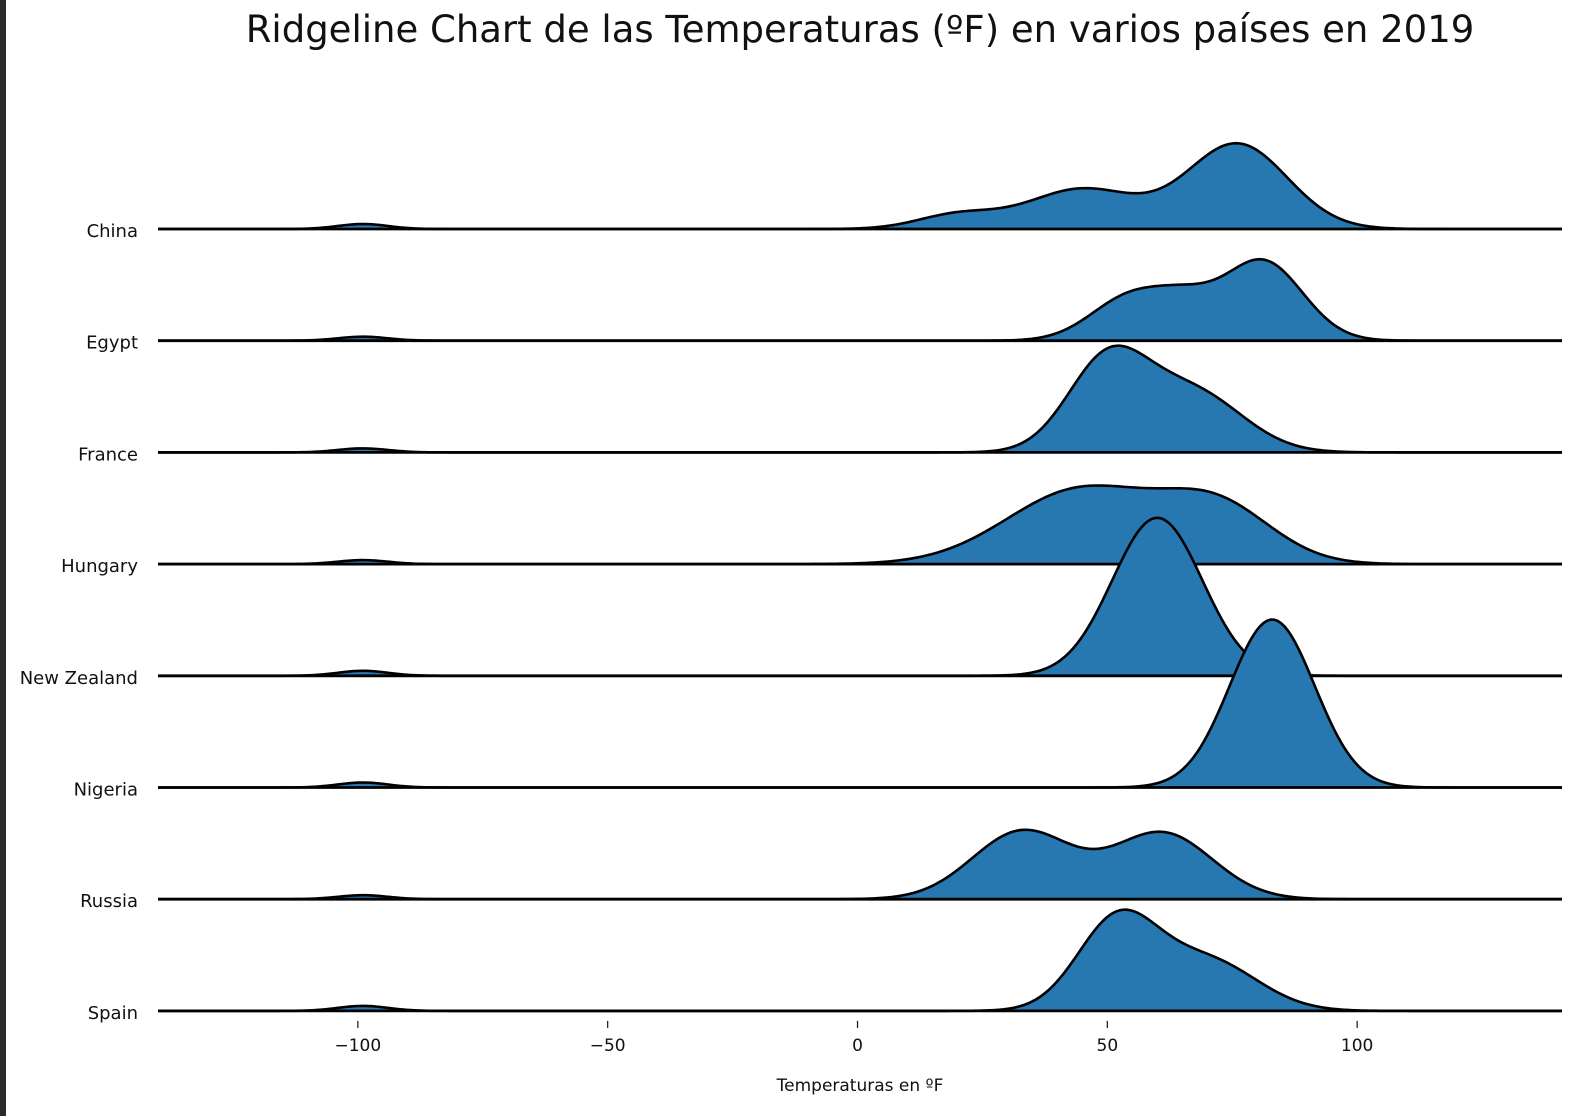  I want to click on x-tick-label: −50, so click(608, 1046).